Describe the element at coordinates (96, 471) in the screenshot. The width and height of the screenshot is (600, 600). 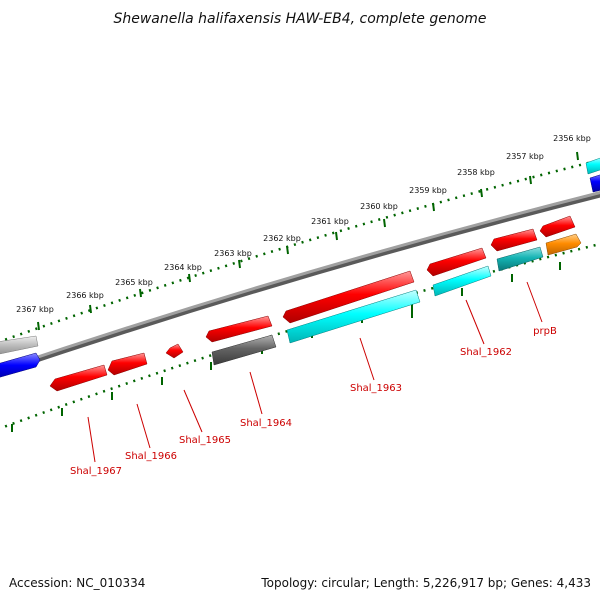
I see `label-shal-1967: Shal_1967` at that location.